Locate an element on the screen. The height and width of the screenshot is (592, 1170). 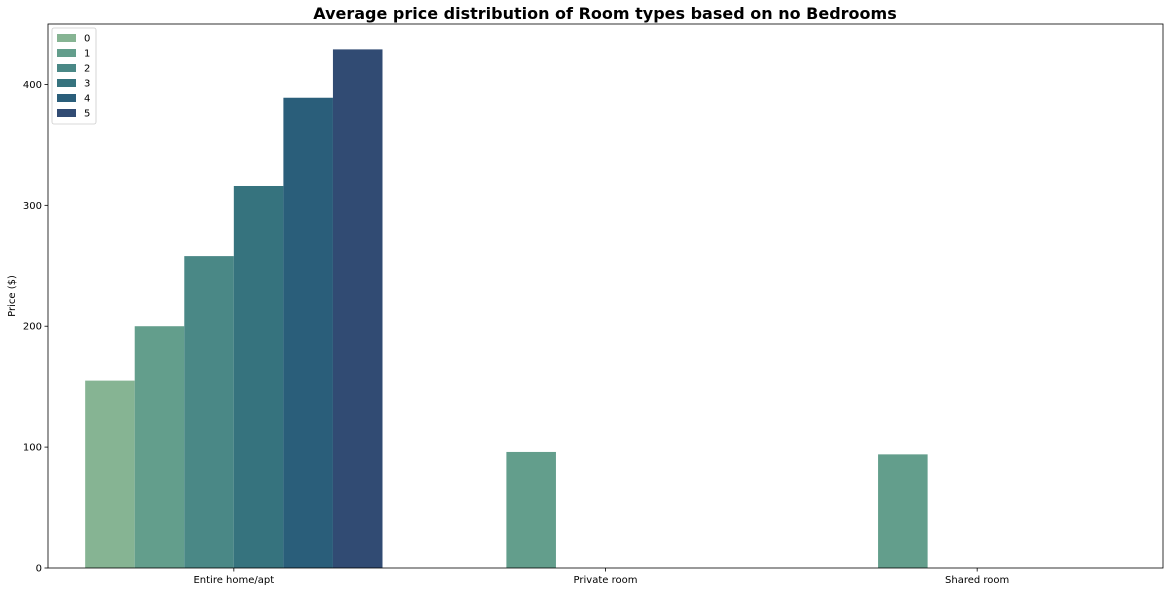
y-tick-label: 400 is located at coordinates (32, 85).